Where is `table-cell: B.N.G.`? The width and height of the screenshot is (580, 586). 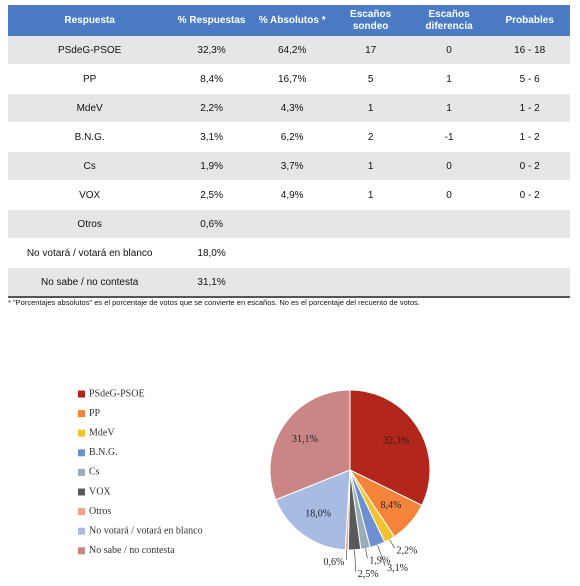 table-cell: B.N.G. is located at coordinates (90, 137).